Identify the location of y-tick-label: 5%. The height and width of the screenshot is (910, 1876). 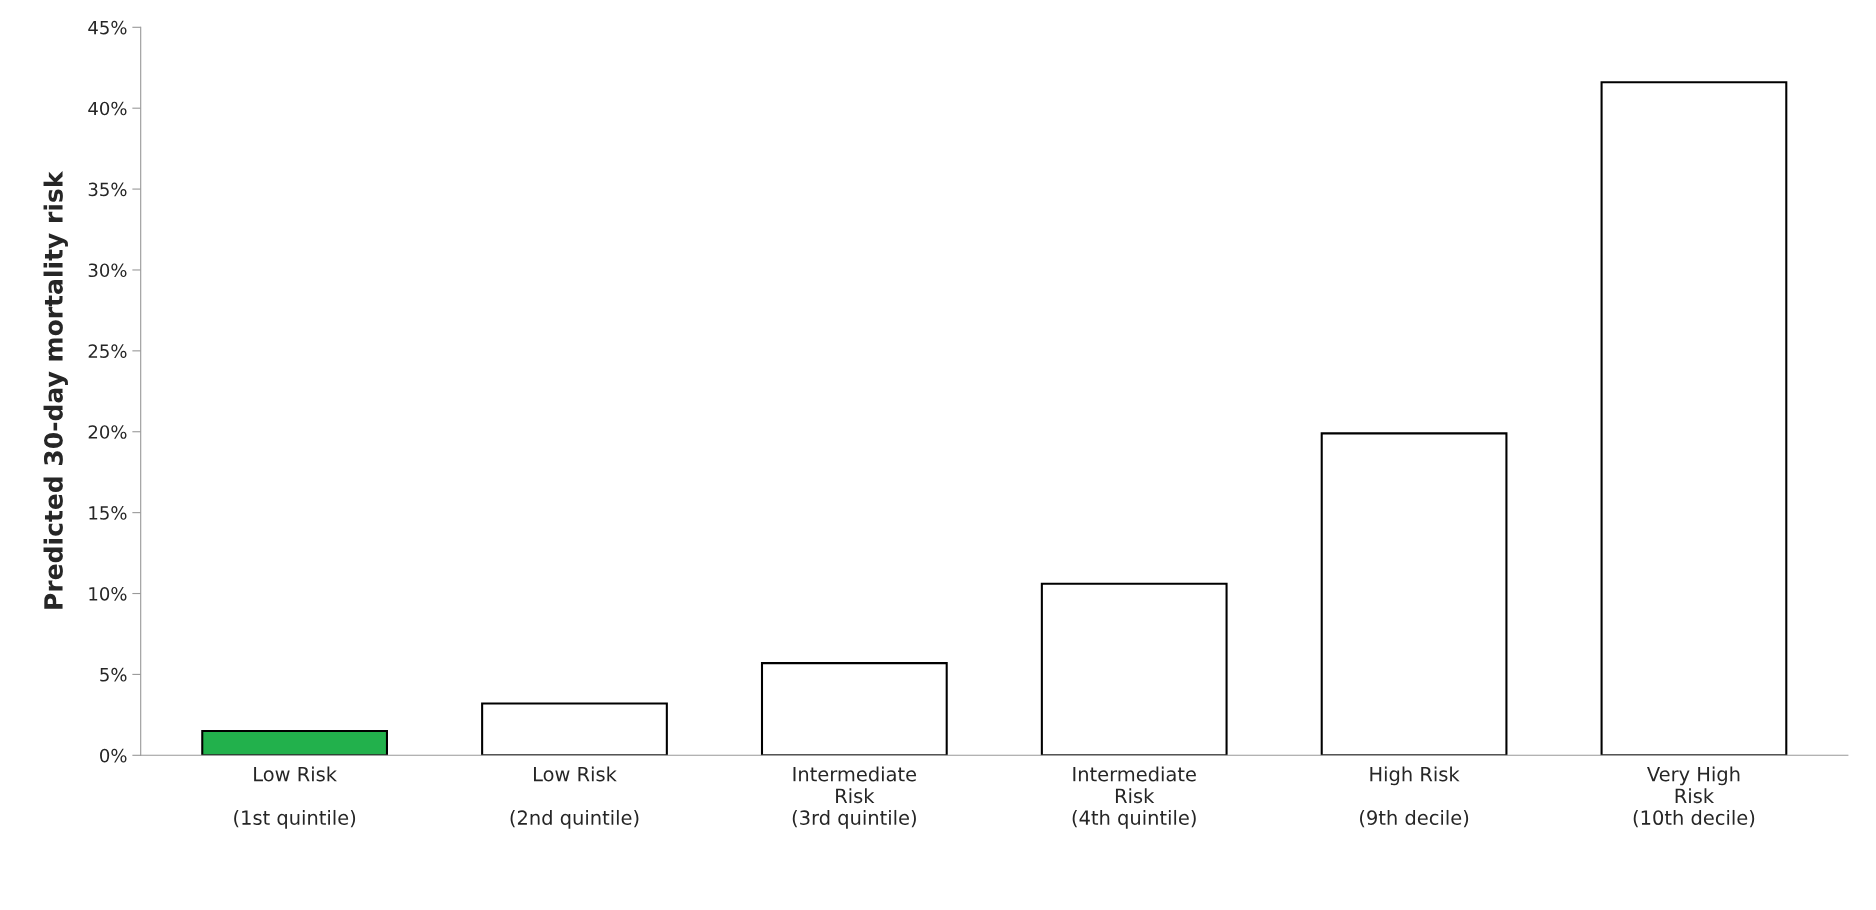
(113, 674).